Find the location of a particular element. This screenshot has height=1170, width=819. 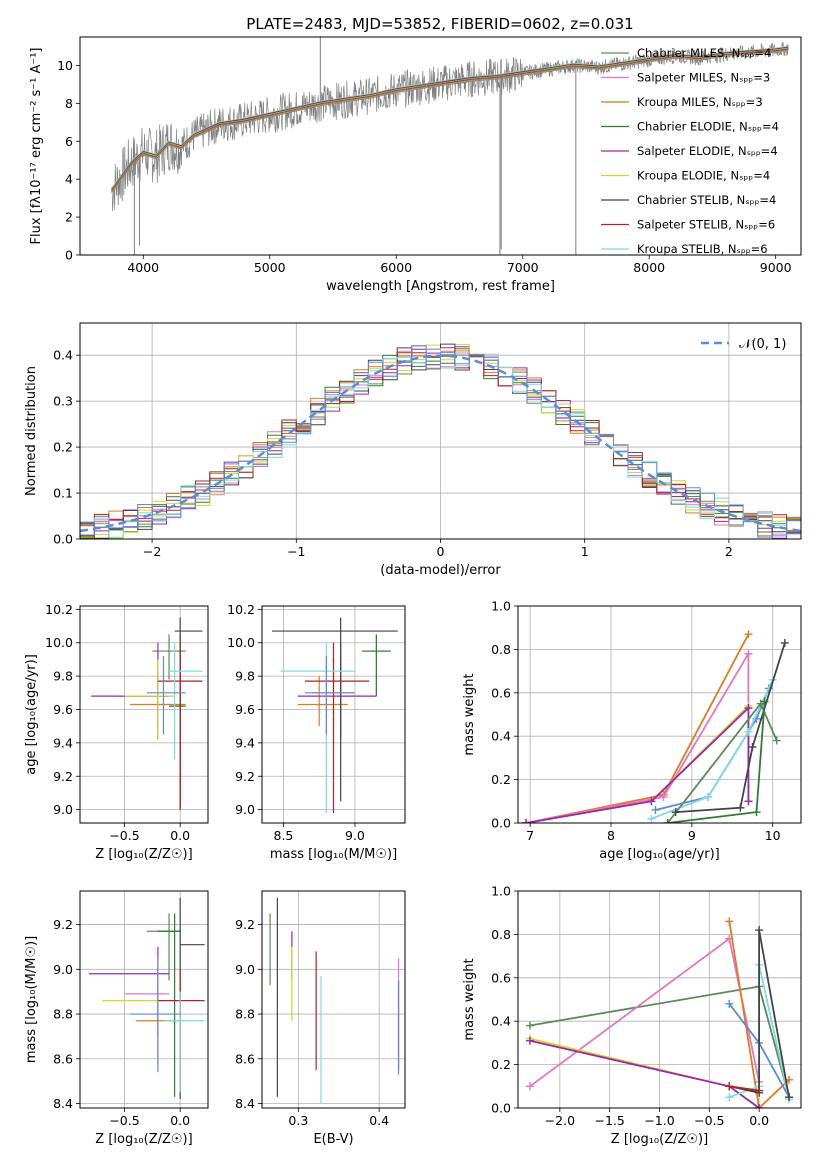

x-tick-label: 4000 is located at coordinates (143, 267).